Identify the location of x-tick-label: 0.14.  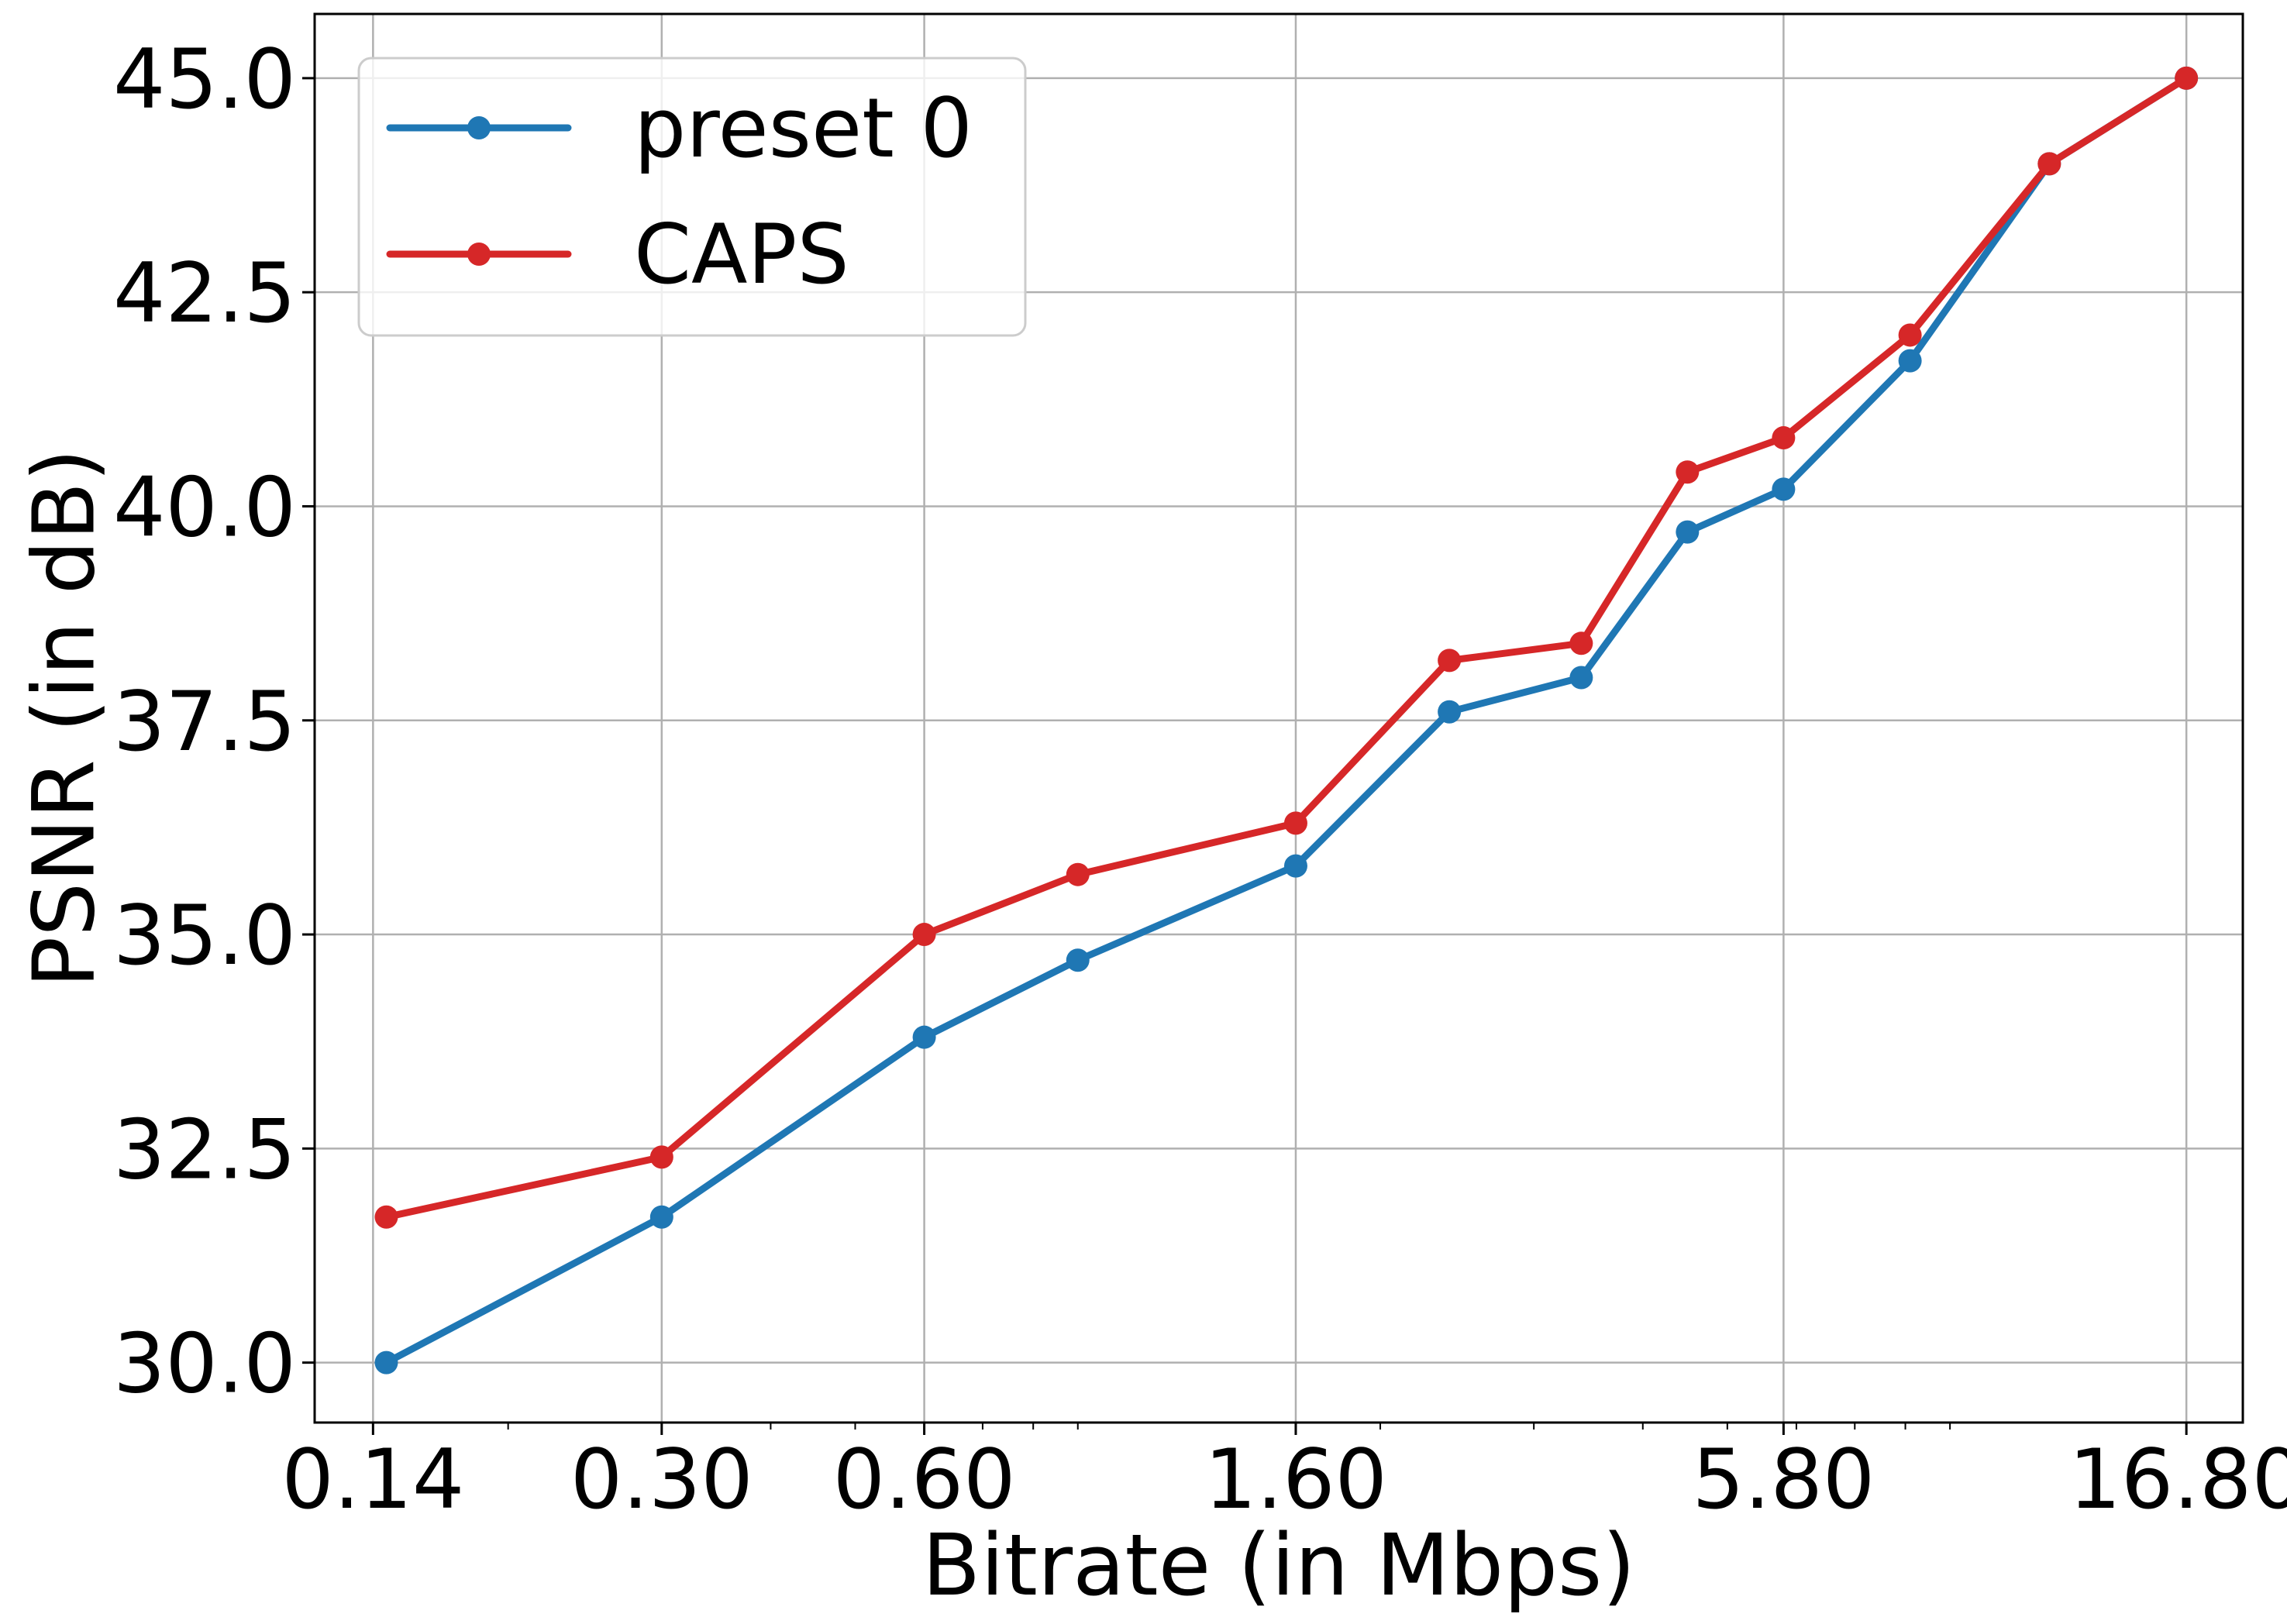
(372, 1479).